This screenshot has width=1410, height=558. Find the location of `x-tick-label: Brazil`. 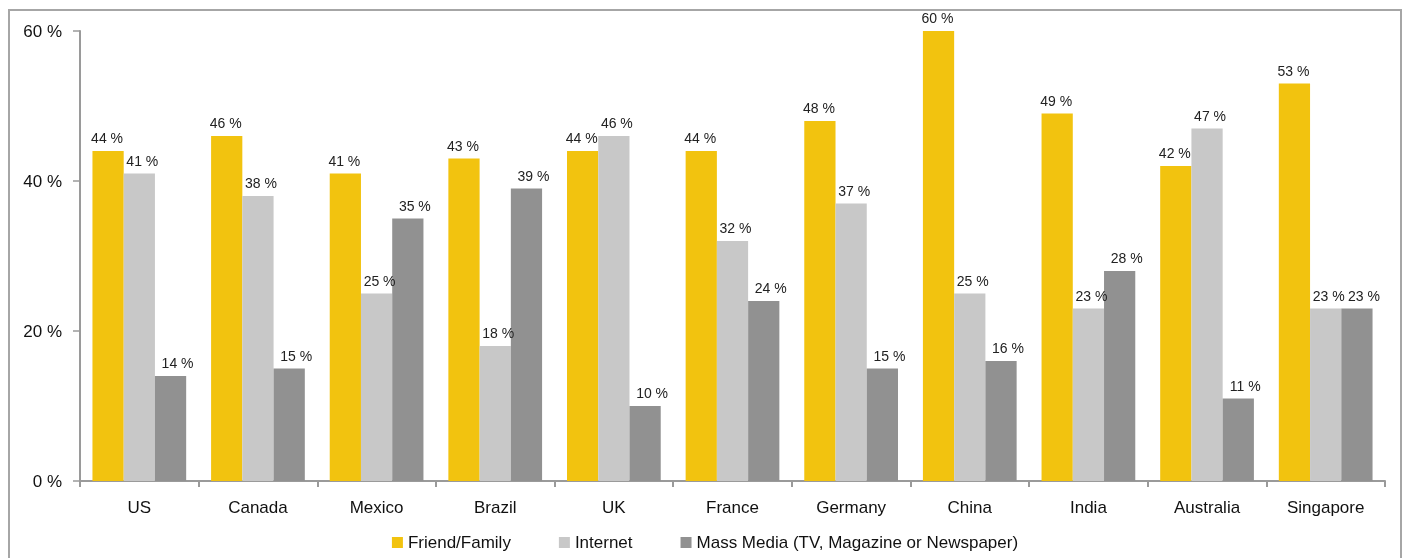

x-tick-label: Brazil is located at coordinates (495, 507).